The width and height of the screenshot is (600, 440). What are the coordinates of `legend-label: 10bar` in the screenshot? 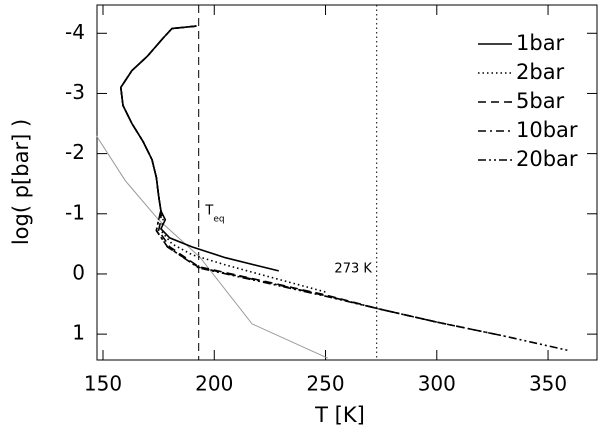 It's located at (547, 130).